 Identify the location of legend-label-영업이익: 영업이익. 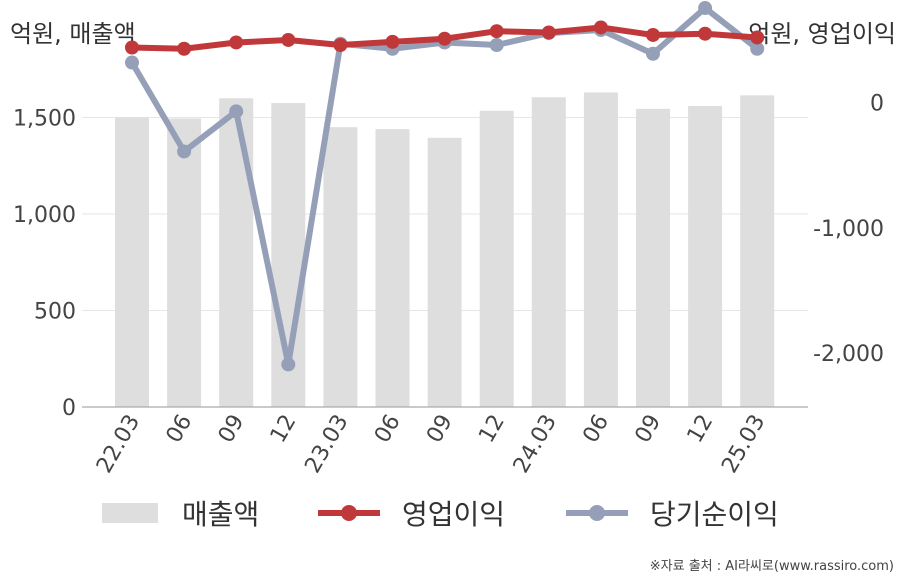
(453, 514).